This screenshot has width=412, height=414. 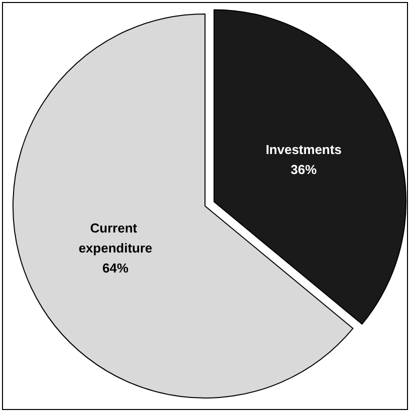 What do you see at coordinates (304, 170) in the screenshot?
I see `data-label: 36%` at bounding box center [304, 170].